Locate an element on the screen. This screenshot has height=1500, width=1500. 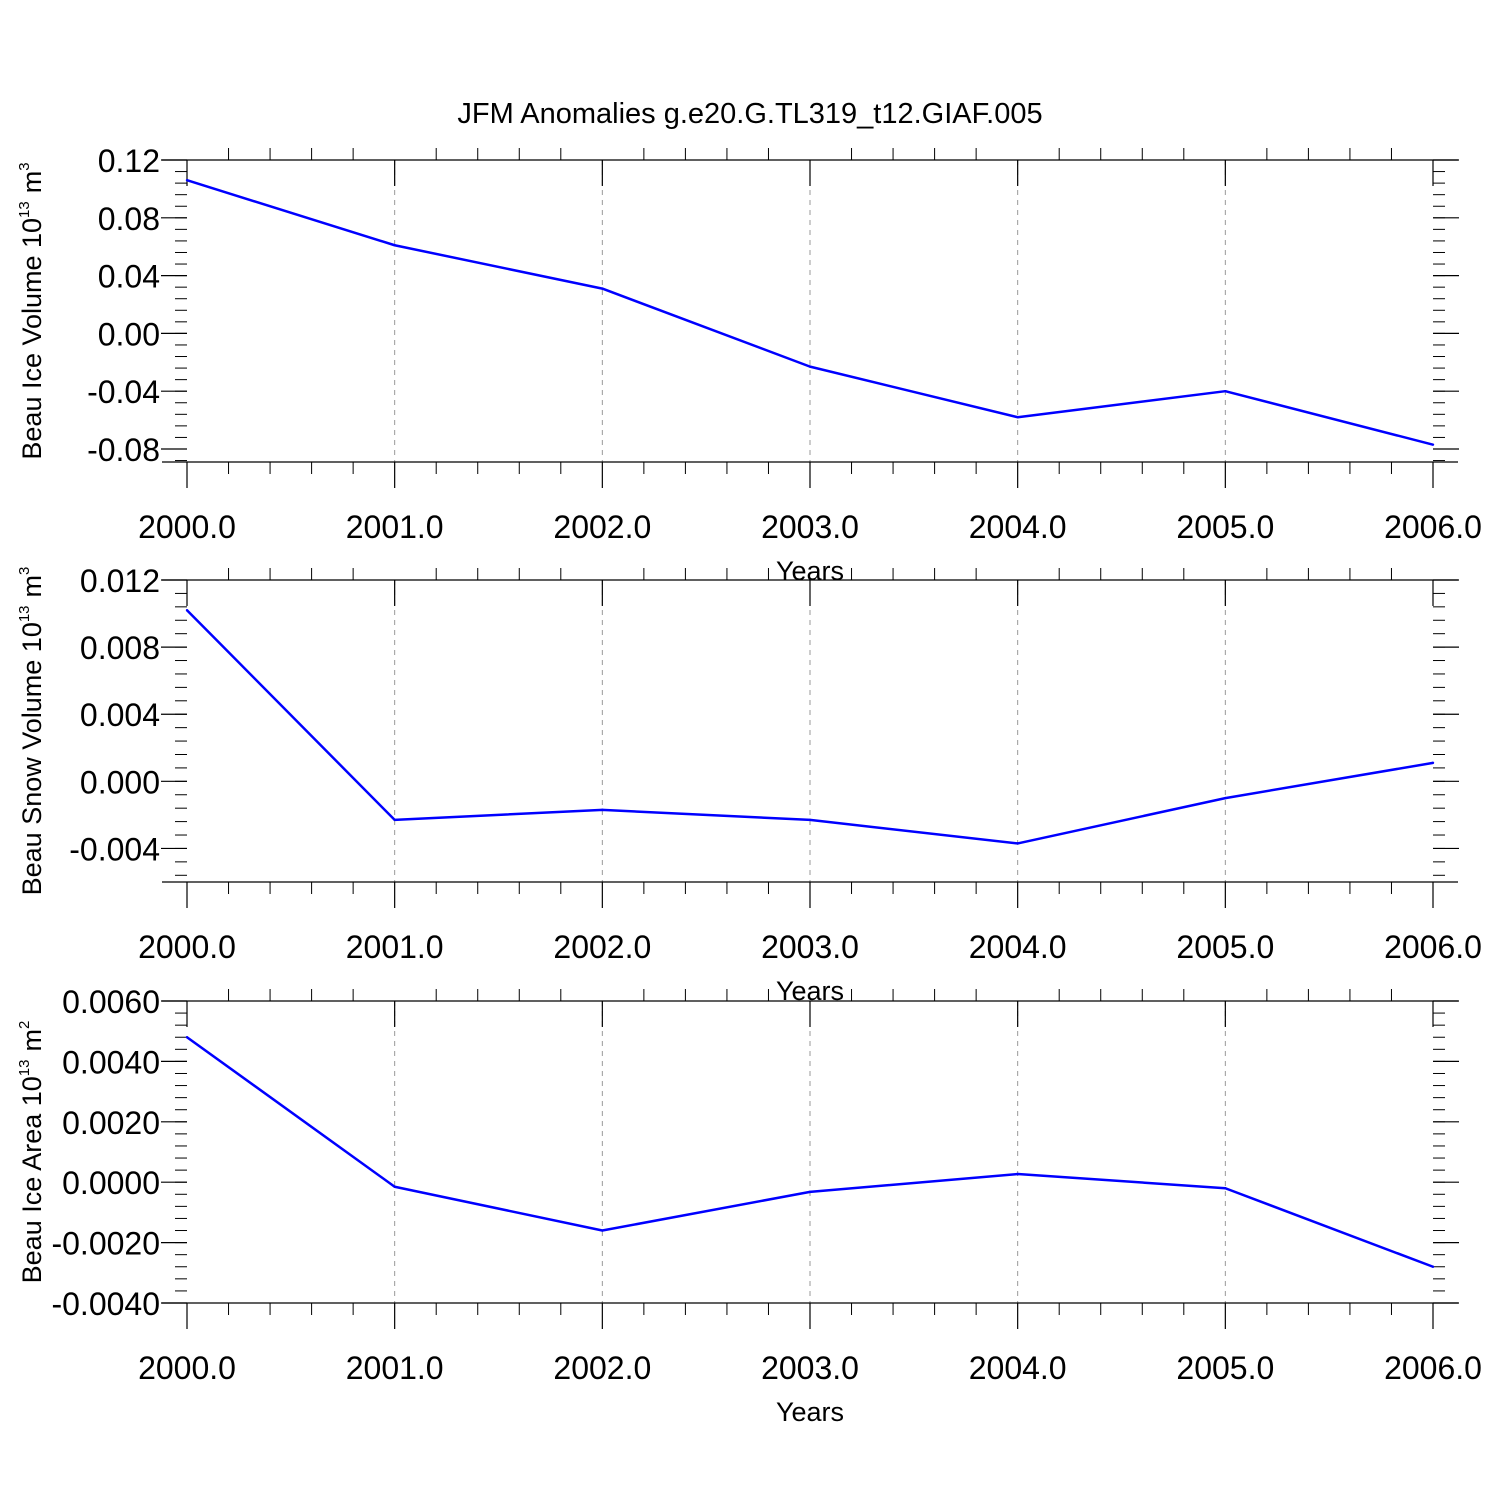
y-tick-label: -0.0020 is located at coordinates (105, 1244).